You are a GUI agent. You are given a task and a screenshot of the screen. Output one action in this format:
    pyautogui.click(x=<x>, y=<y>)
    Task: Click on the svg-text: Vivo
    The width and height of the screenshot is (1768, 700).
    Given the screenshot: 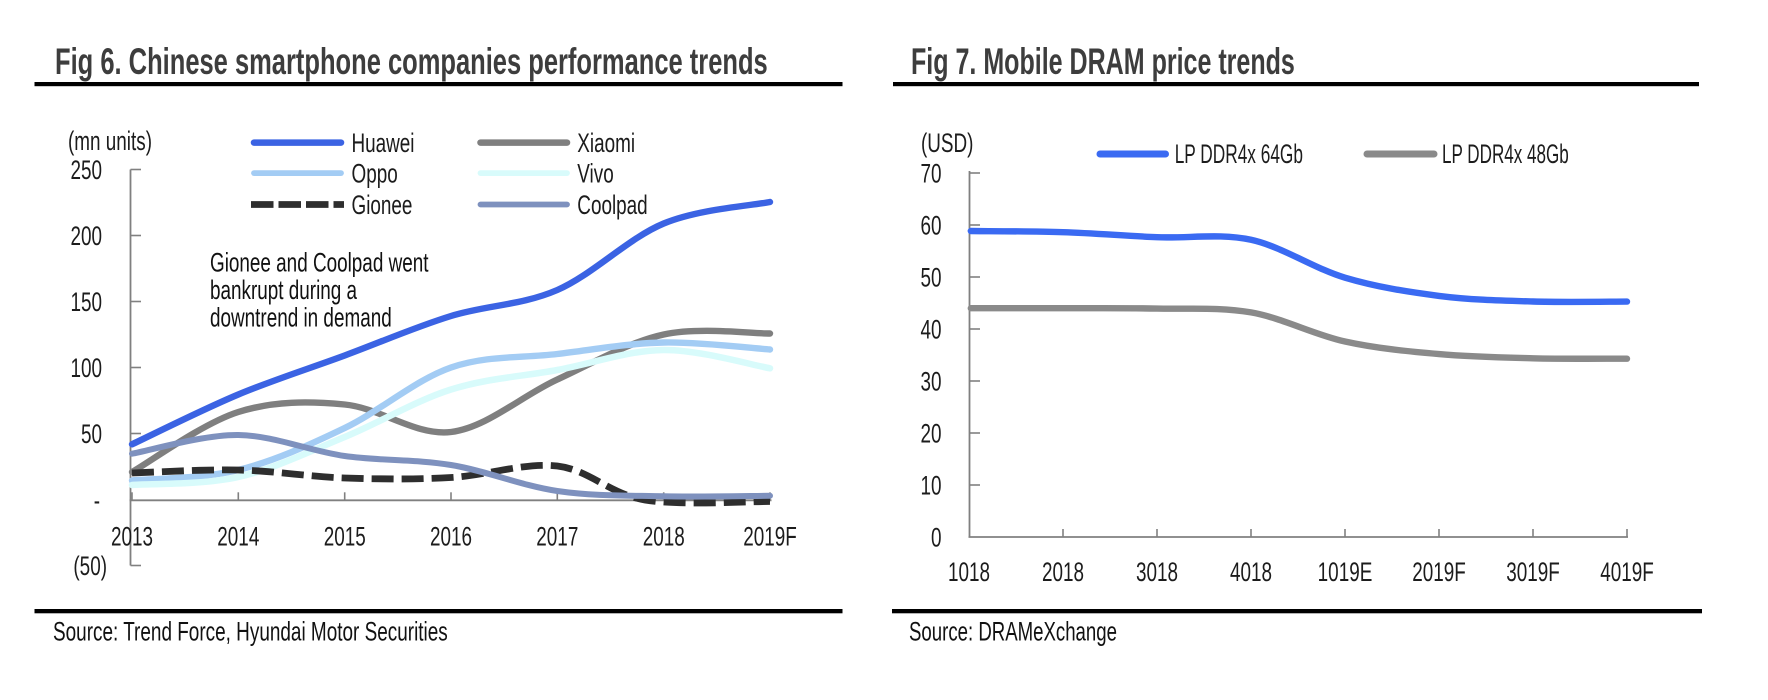 What is the action you would take?
    pyautogui.click(x=595, y=173)
    